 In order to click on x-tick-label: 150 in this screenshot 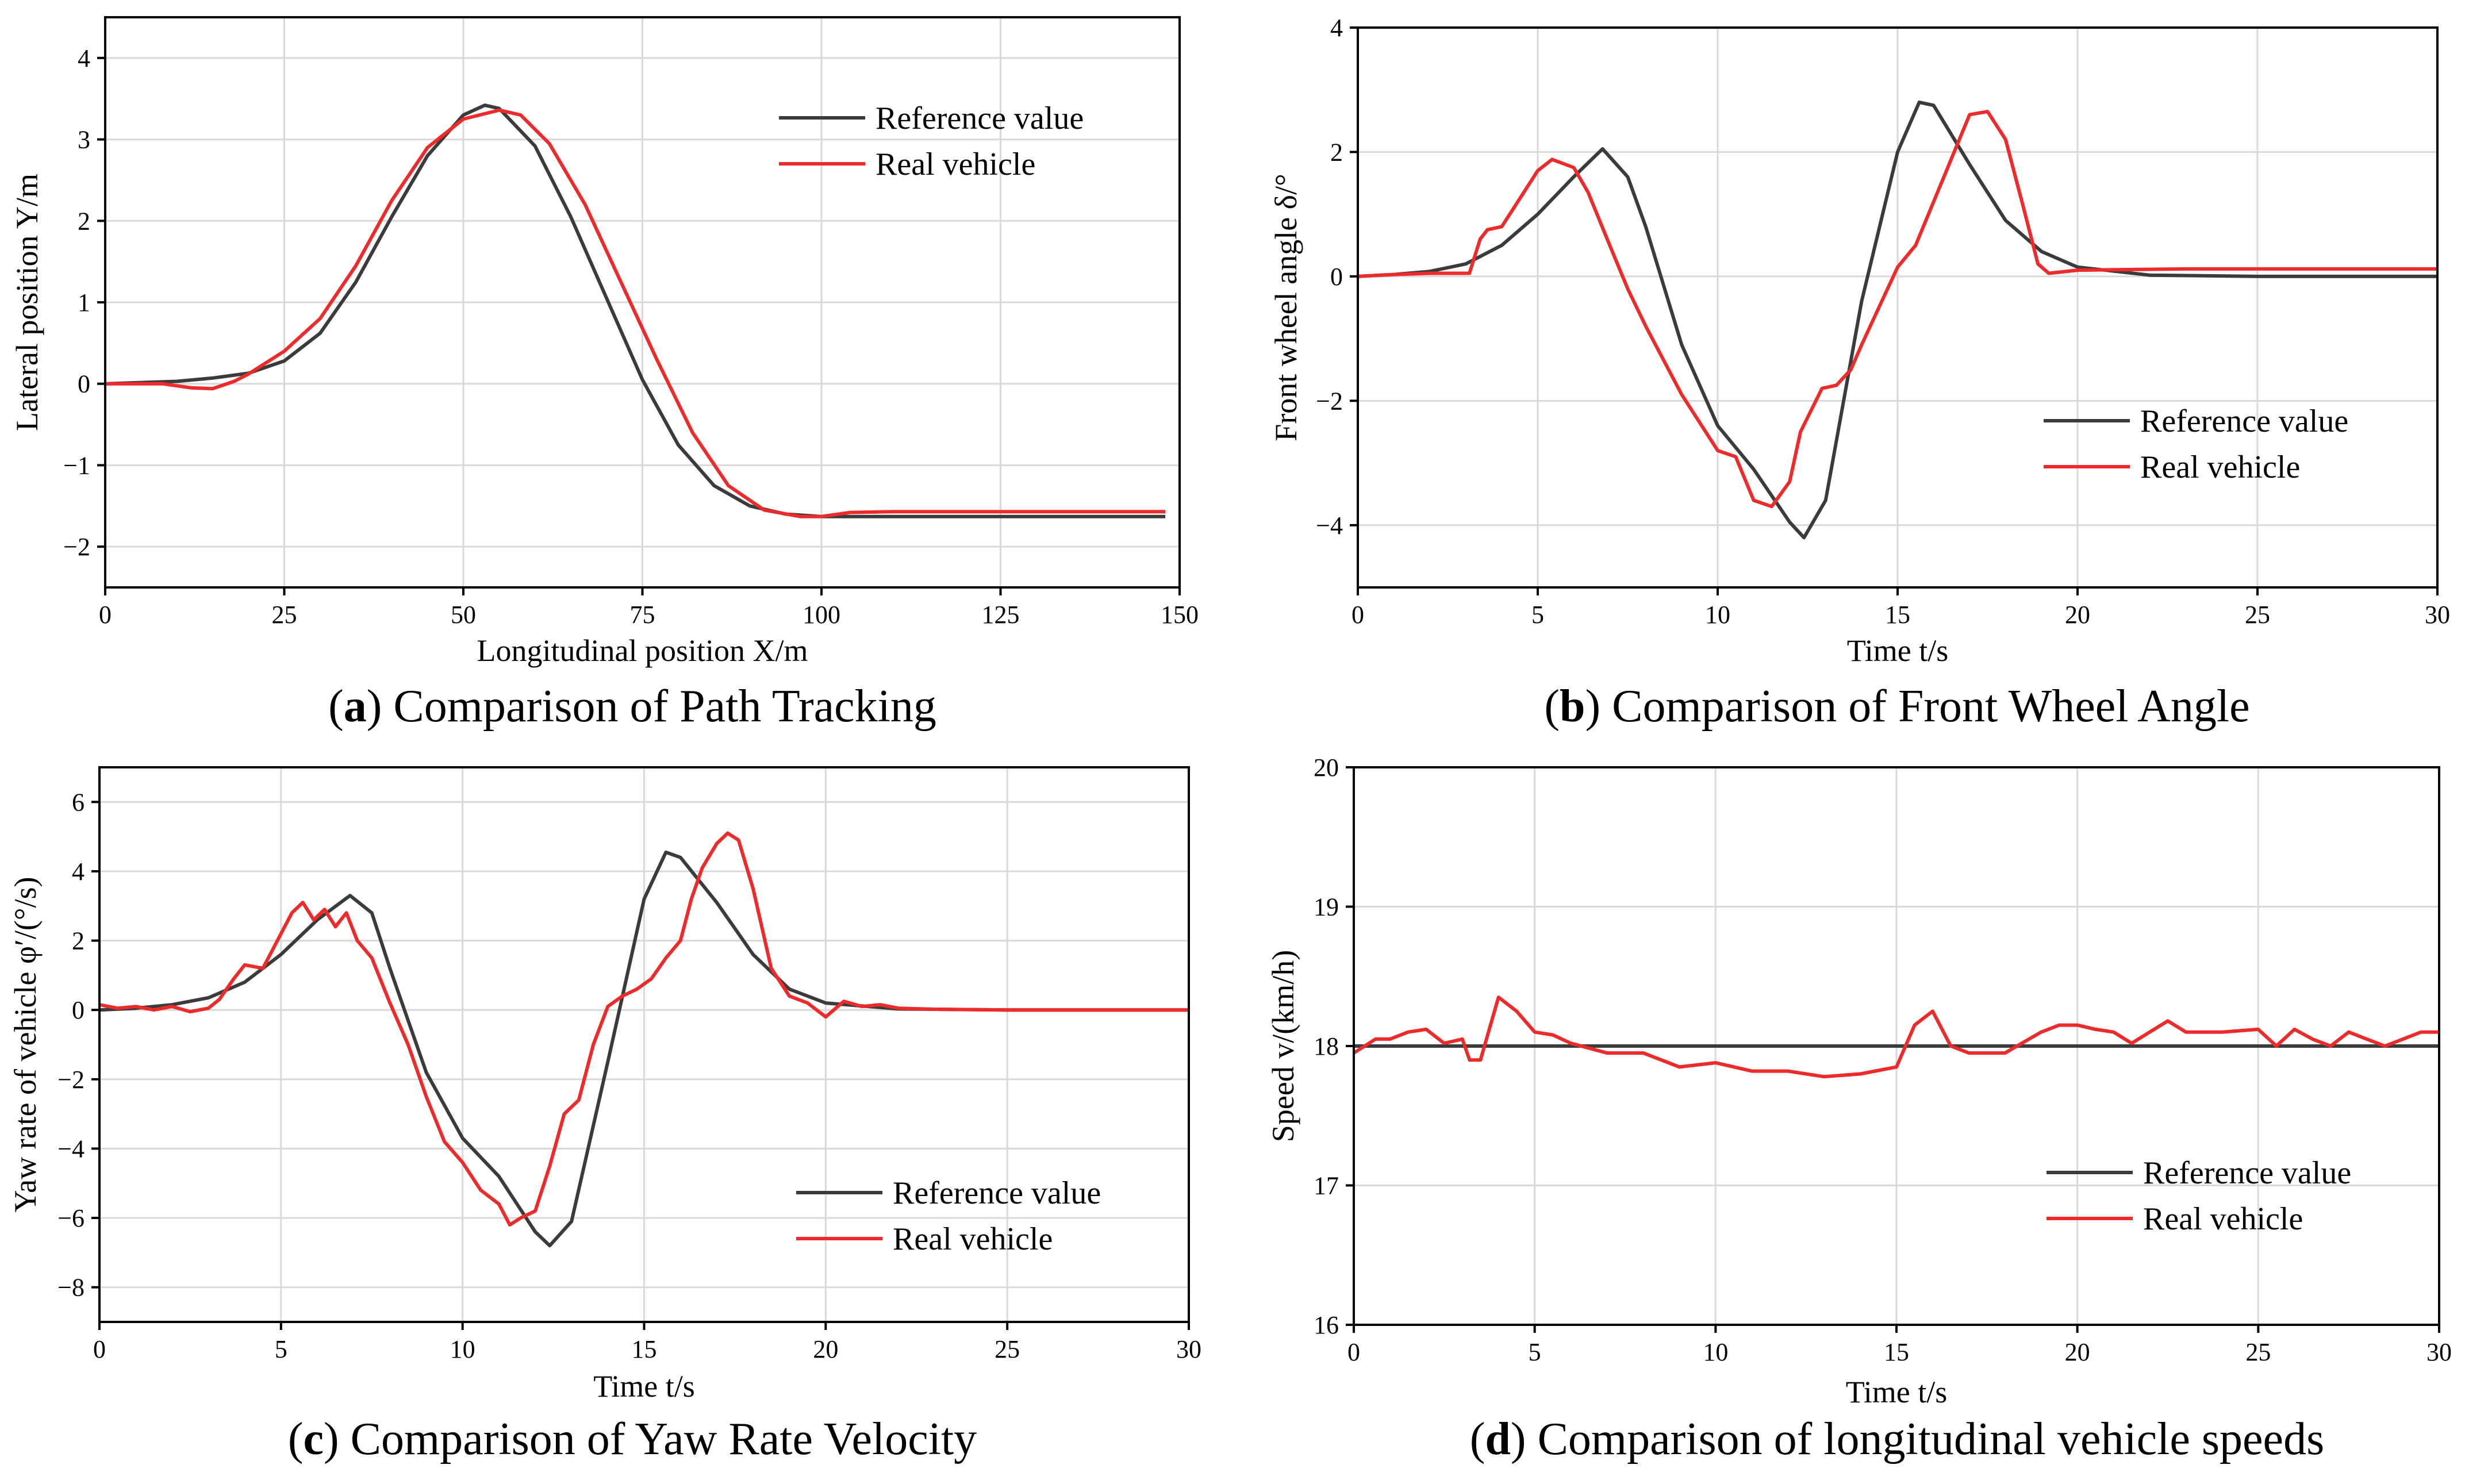, I will do `click(1180, 615)`.